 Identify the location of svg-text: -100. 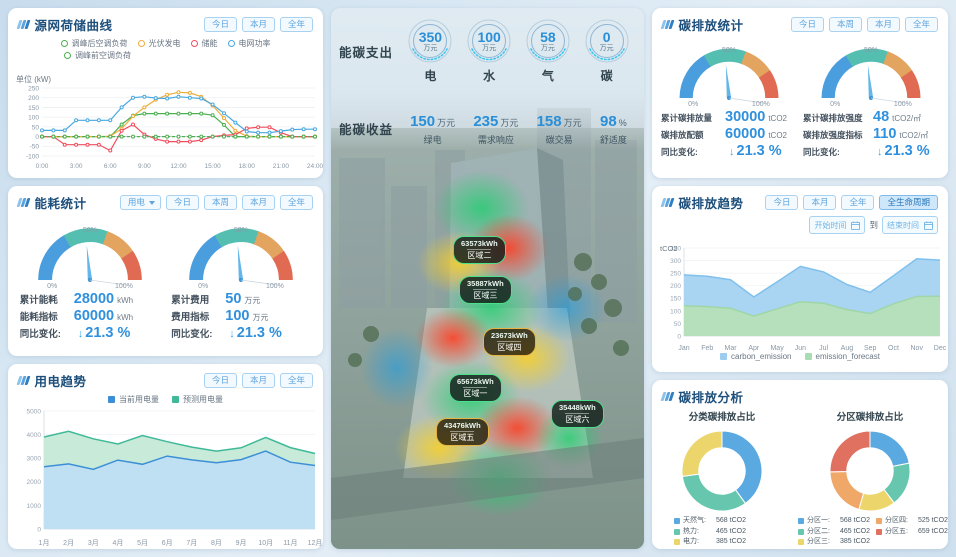
(32, 156).